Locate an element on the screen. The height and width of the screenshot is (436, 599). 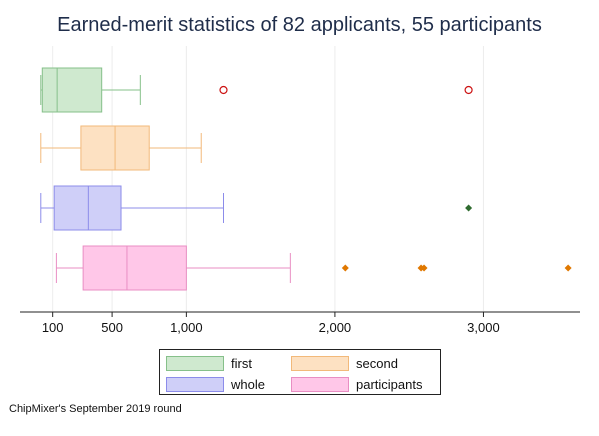
legend-swatch-whole is located at coordinates (195, 384).